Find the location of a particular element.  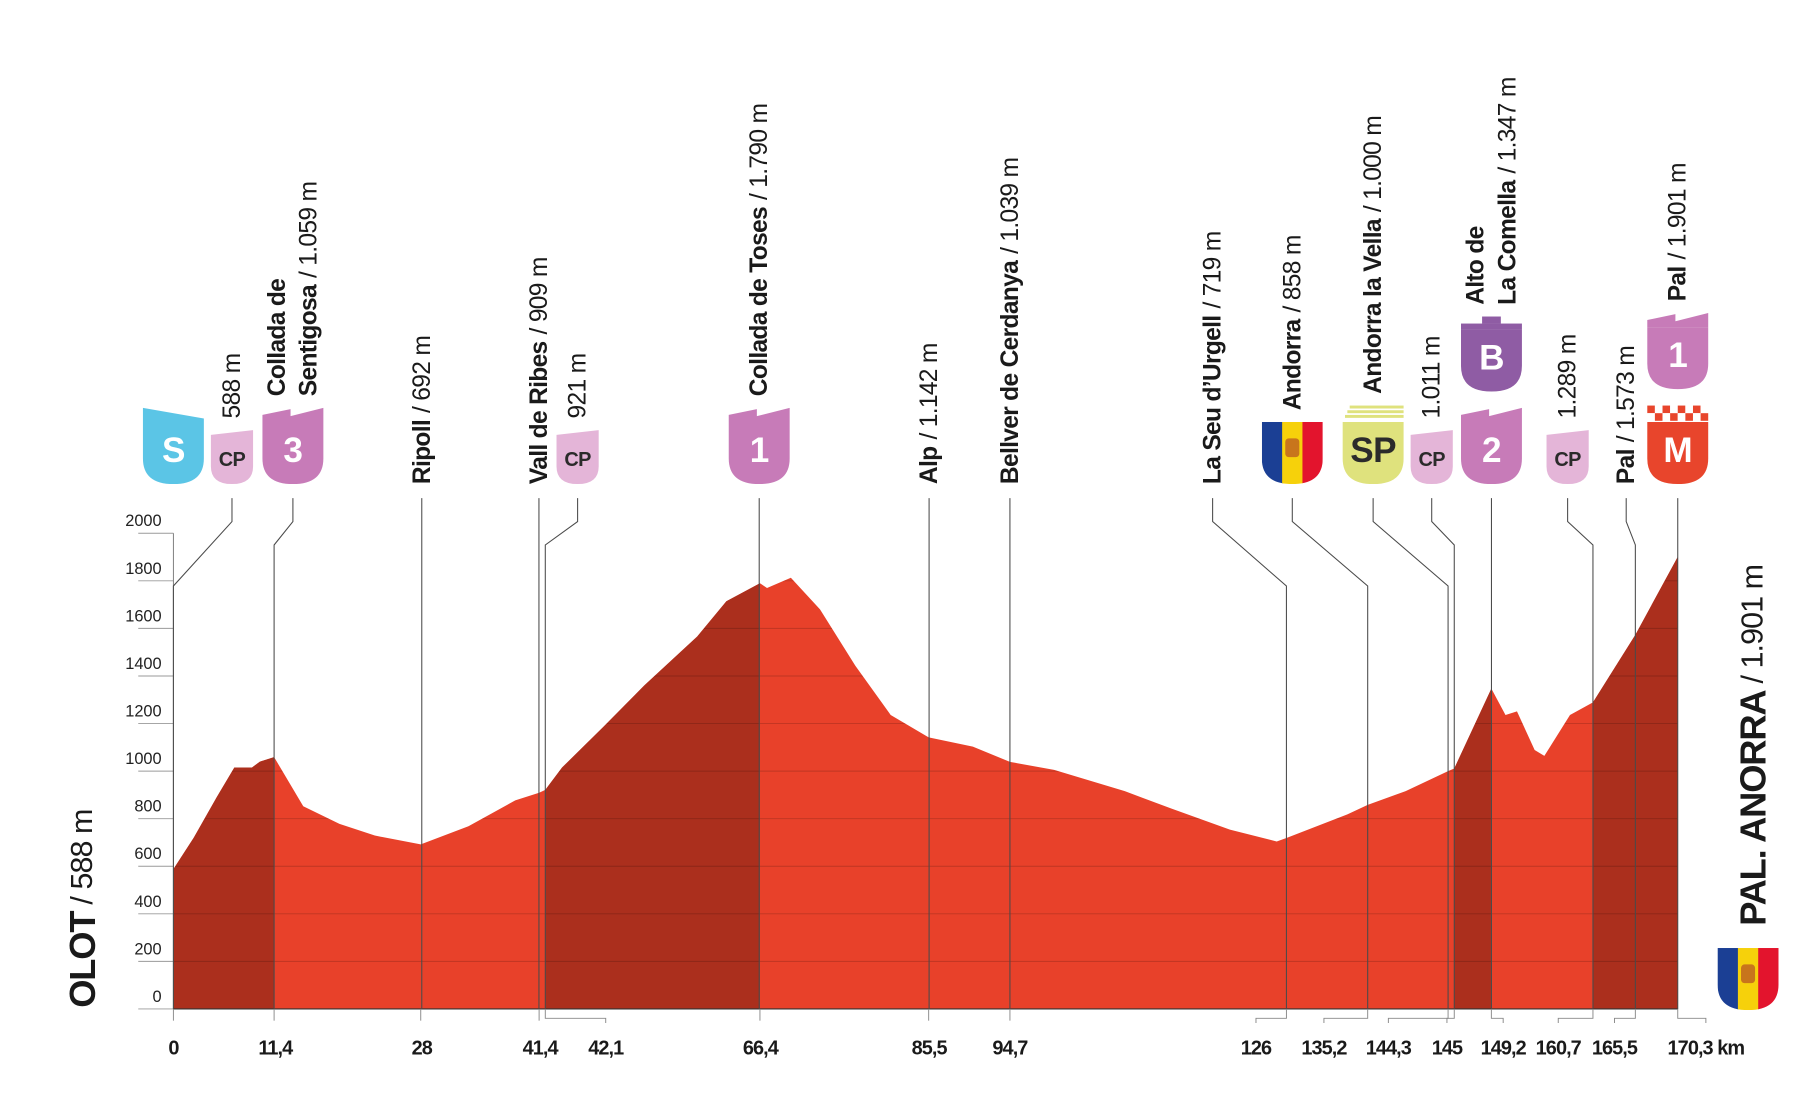

waypoint-altitude: / 1.901 m is located at coordinates (1677, 211).